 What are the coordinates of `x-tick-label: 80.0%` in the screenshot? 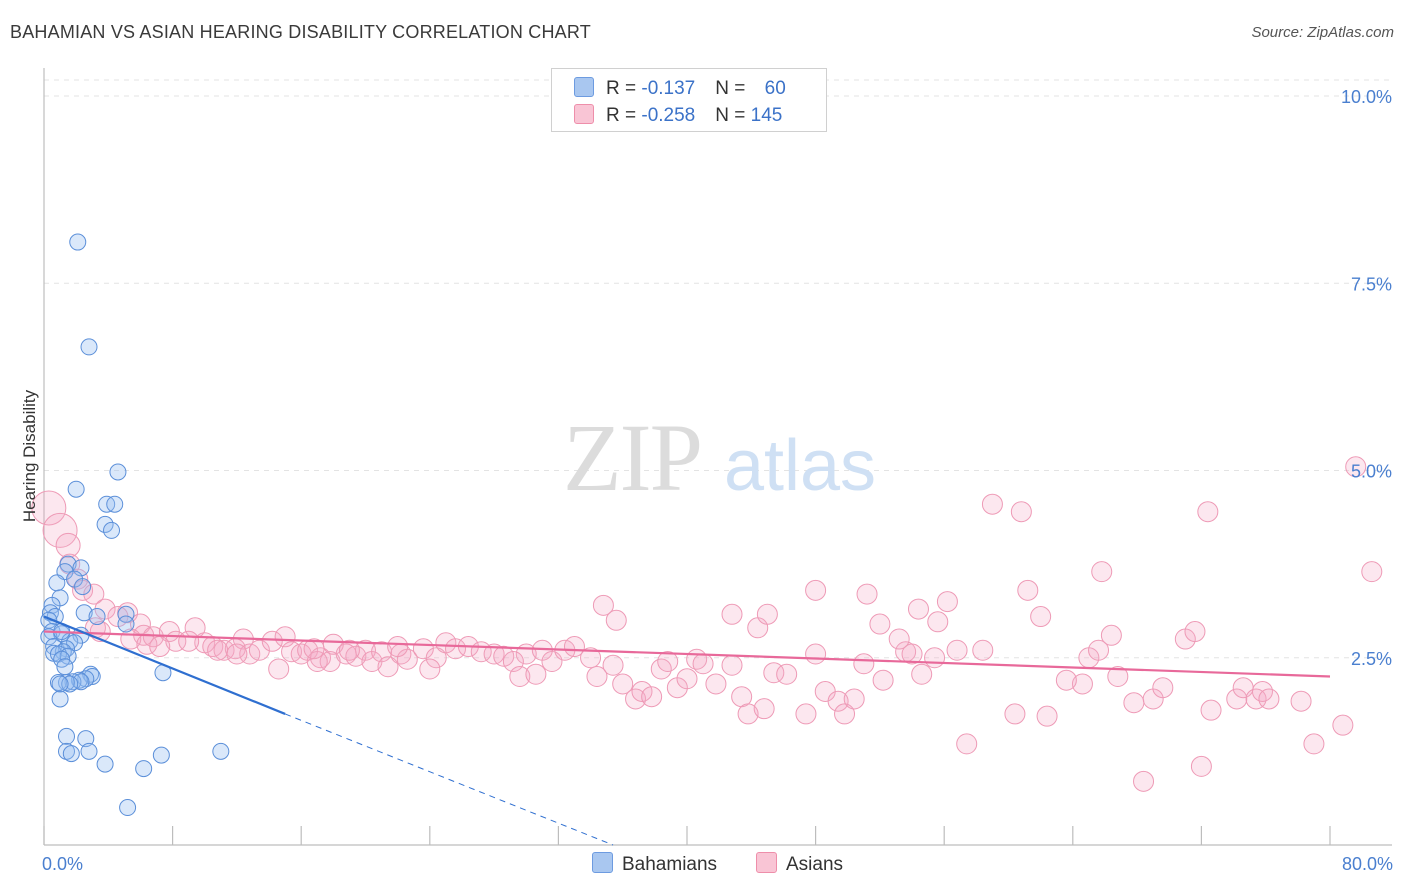 It's located at (1367, 864).